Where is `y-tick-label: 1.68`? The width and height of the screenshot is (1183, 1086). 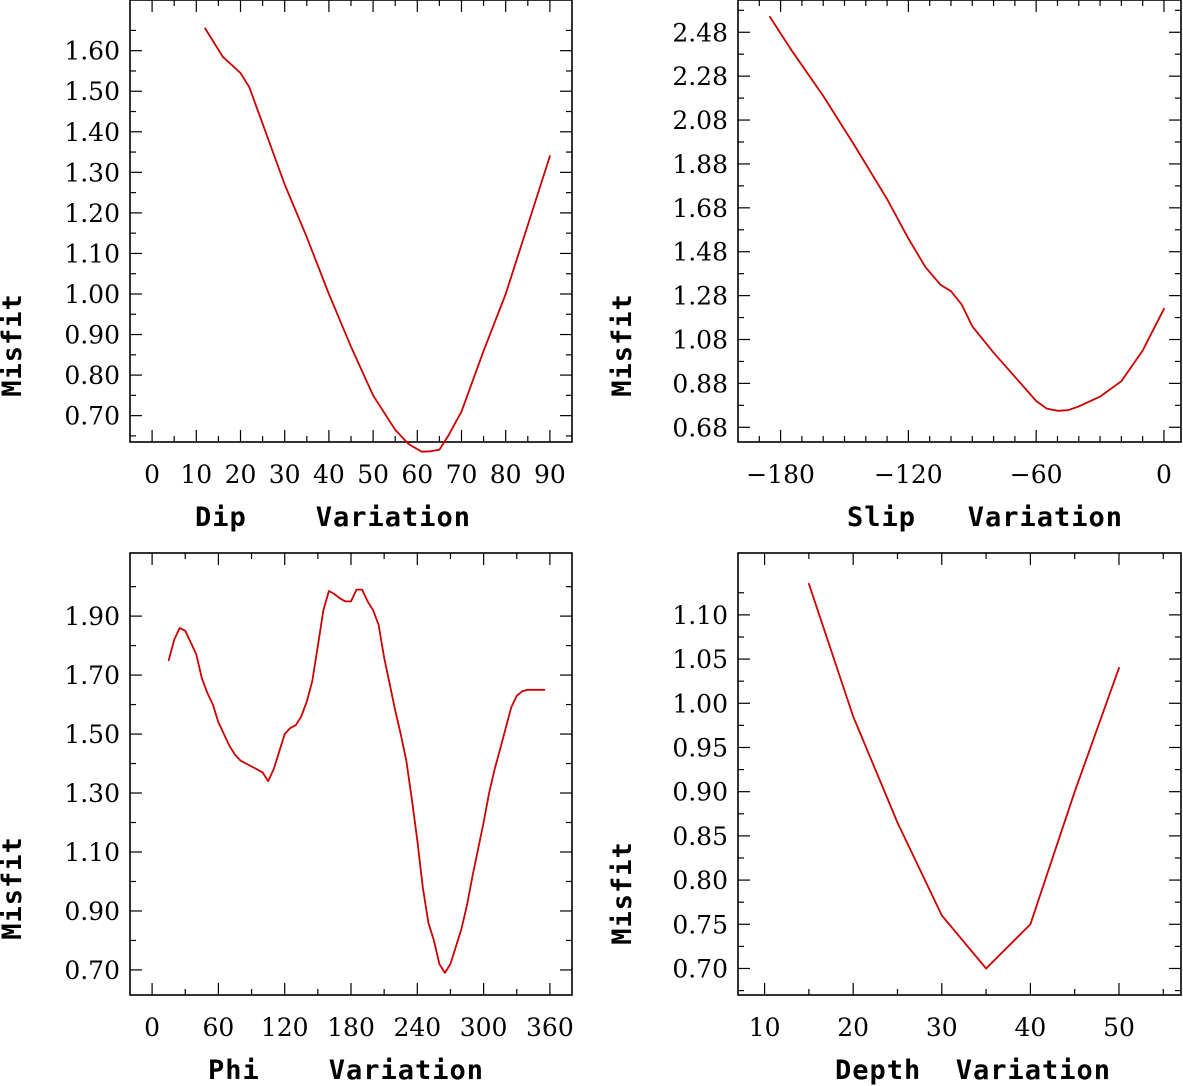
y-tick-label: 1.68 is located at coordinates (700, 208).